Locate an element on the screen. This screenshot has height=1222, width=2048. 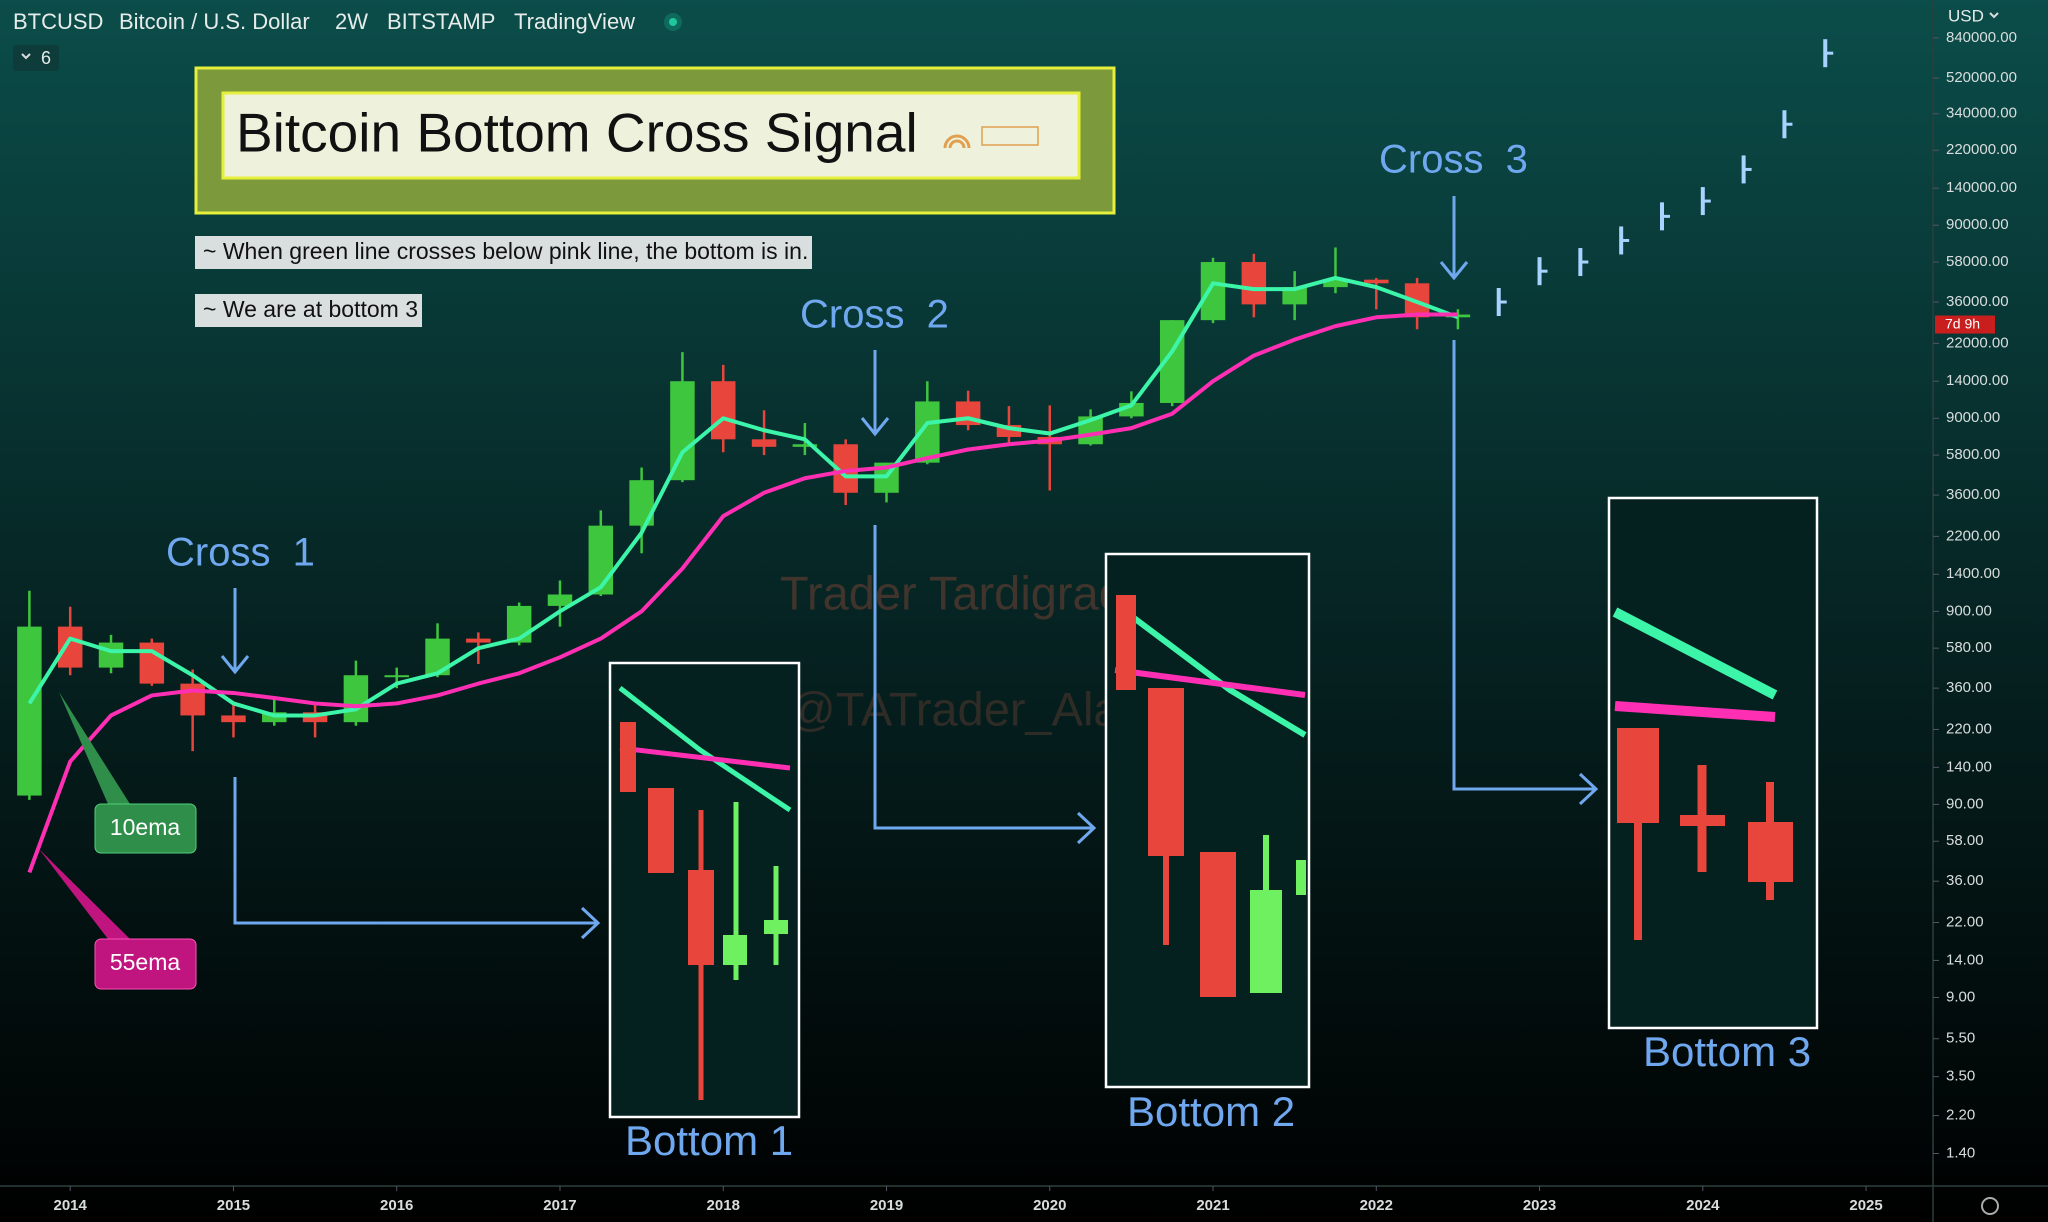
y-tick-label: 36.00 is located at coordinates (1965, 880).